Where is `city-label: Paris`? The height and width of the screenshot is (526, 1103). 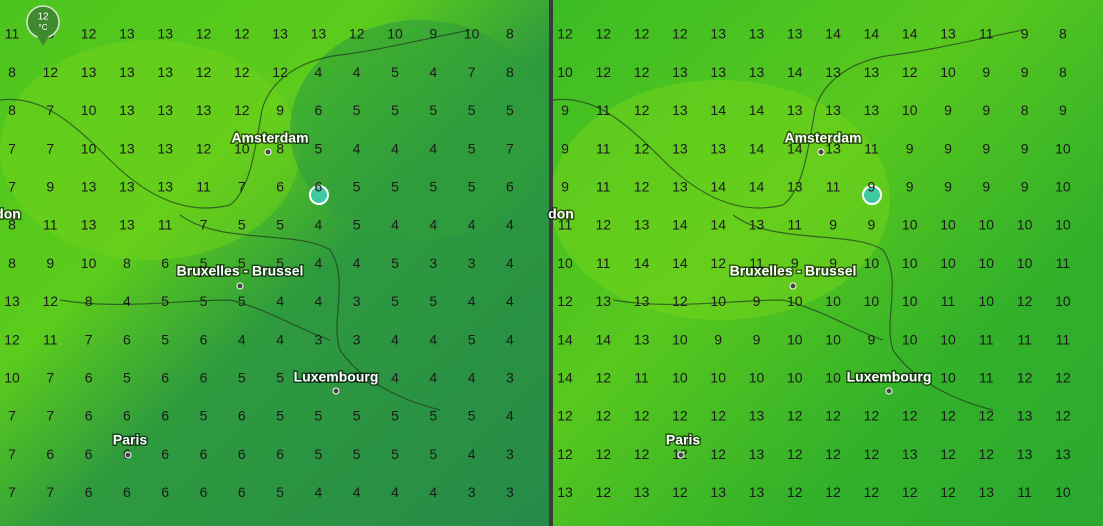
city-label: Paris is located at coordinates (683, 440).